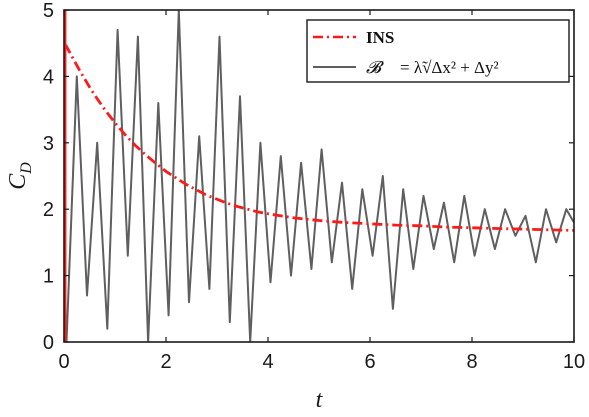  I want to click on x-axis-label: t, so click(320, 400).